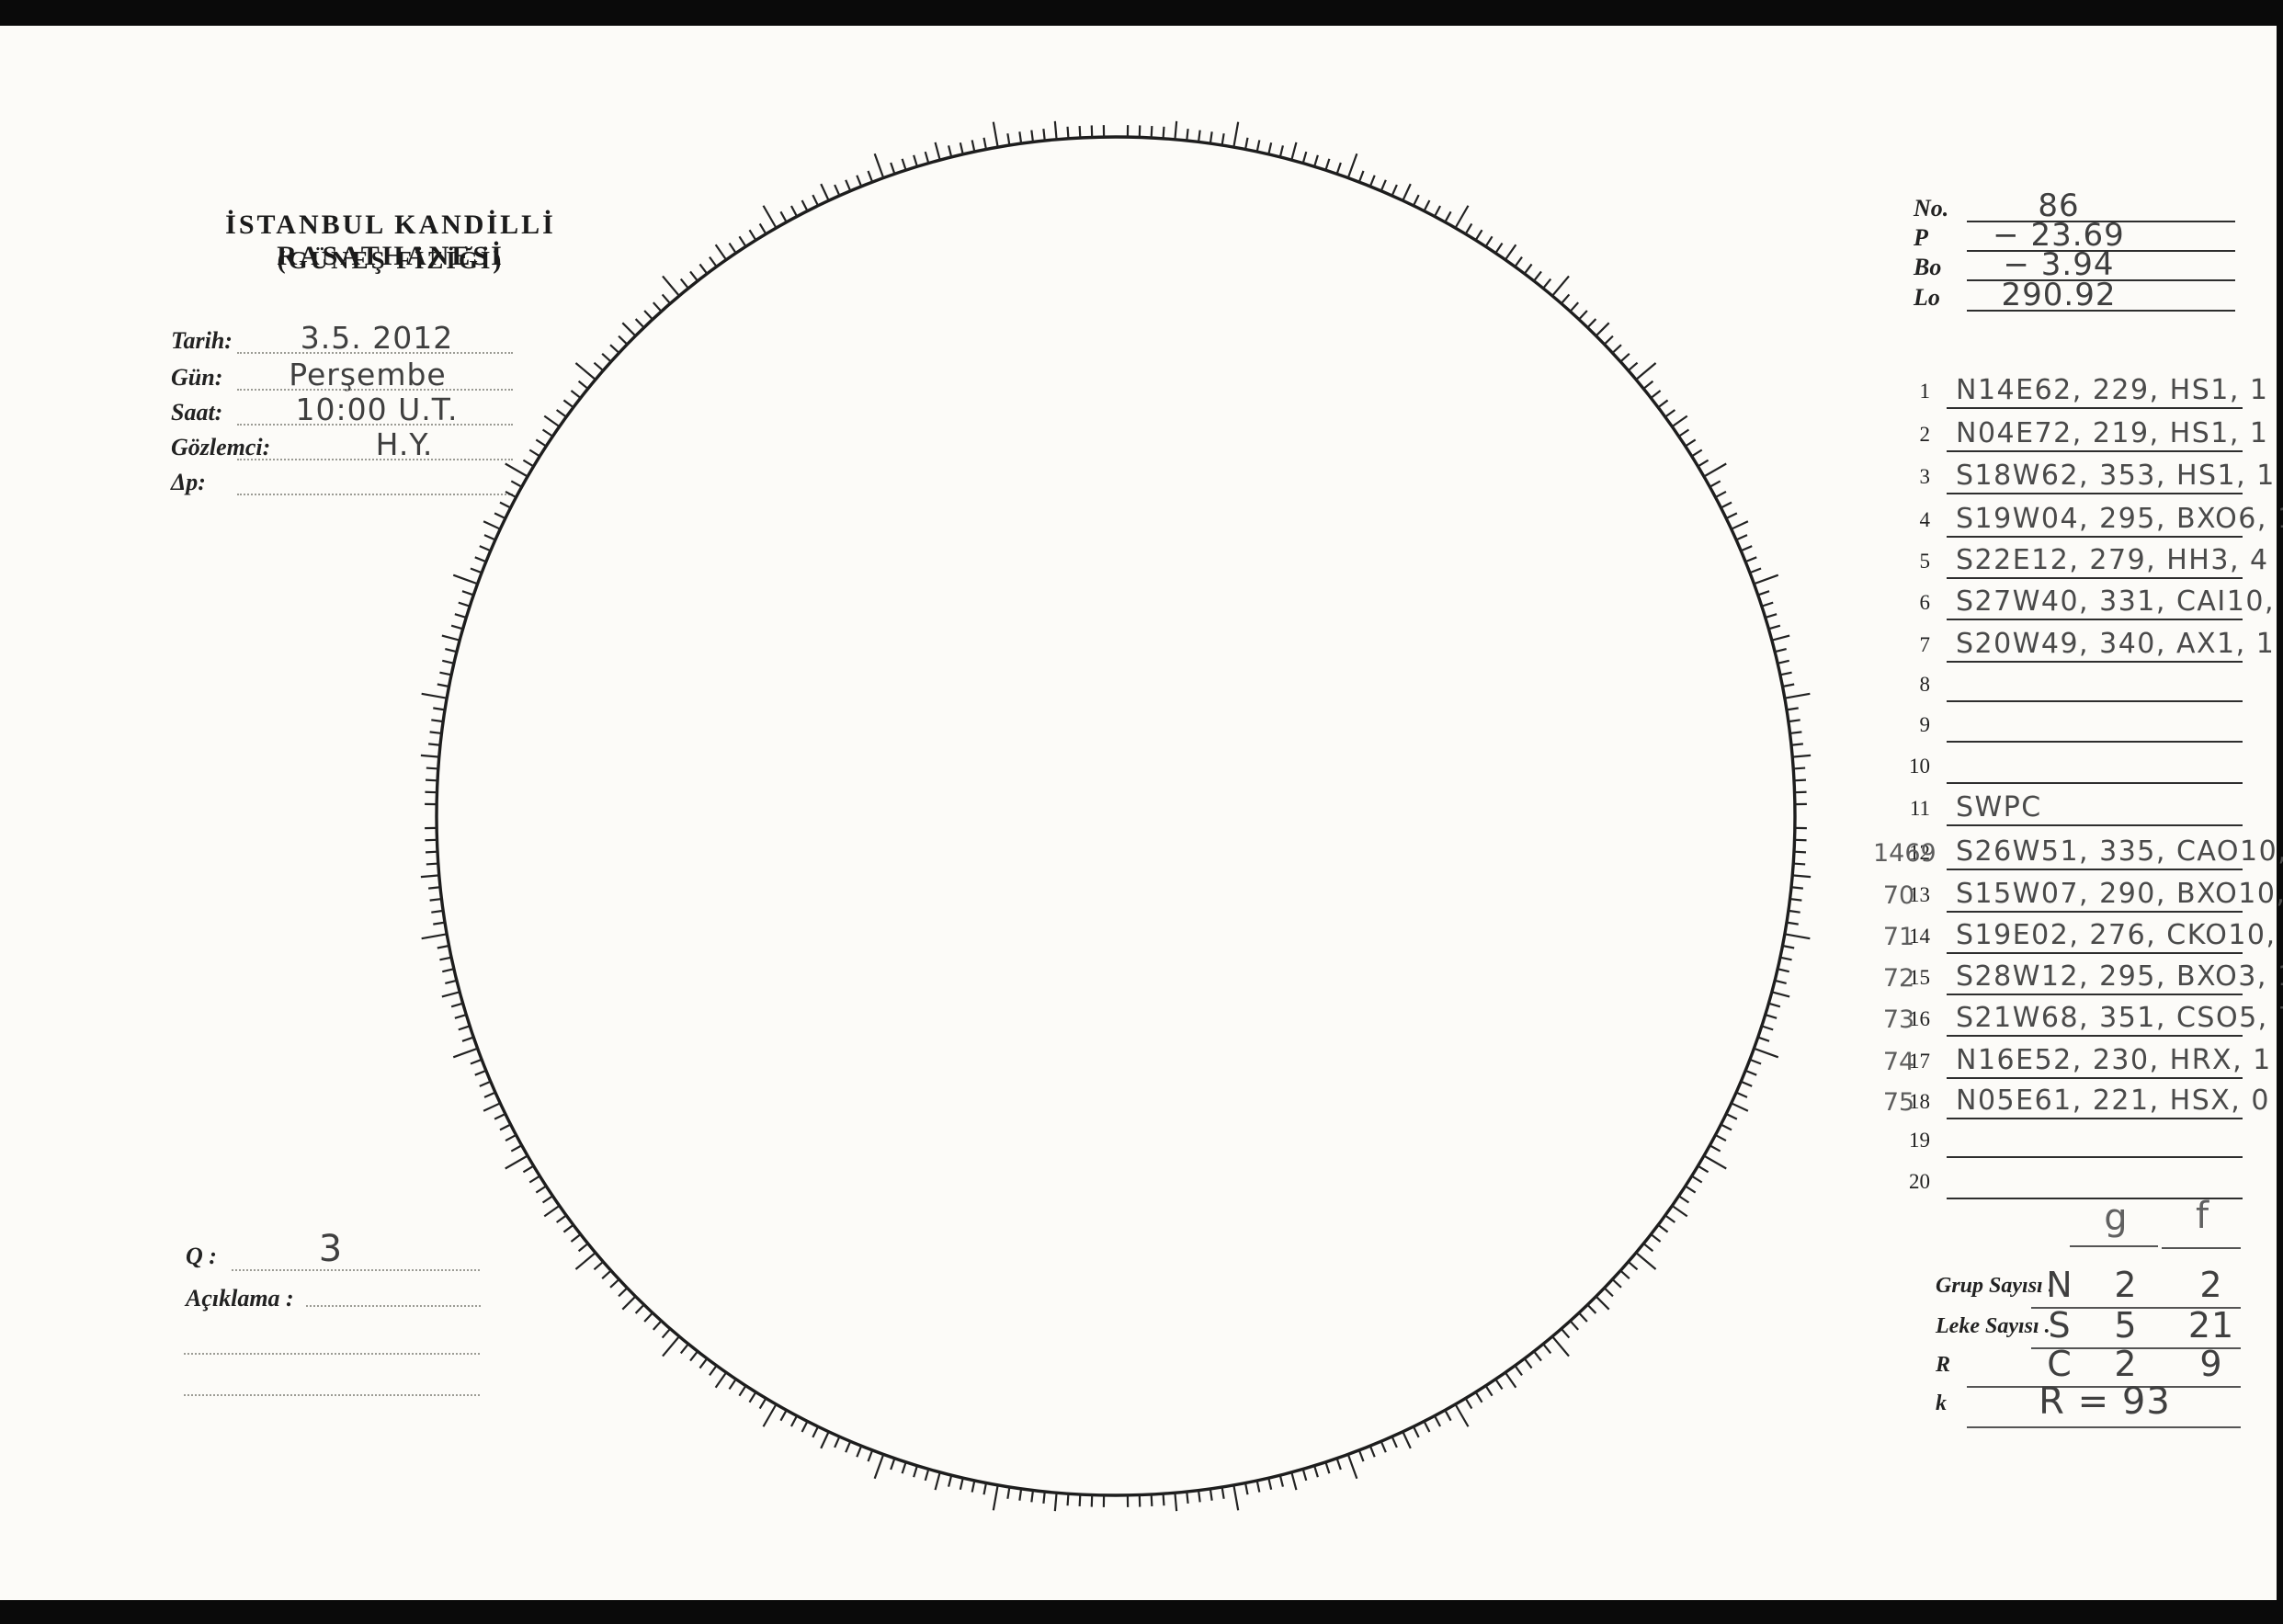  I want to click on group-row-entry: S22E12, 279, HH3, 4, so click(2112, 560).